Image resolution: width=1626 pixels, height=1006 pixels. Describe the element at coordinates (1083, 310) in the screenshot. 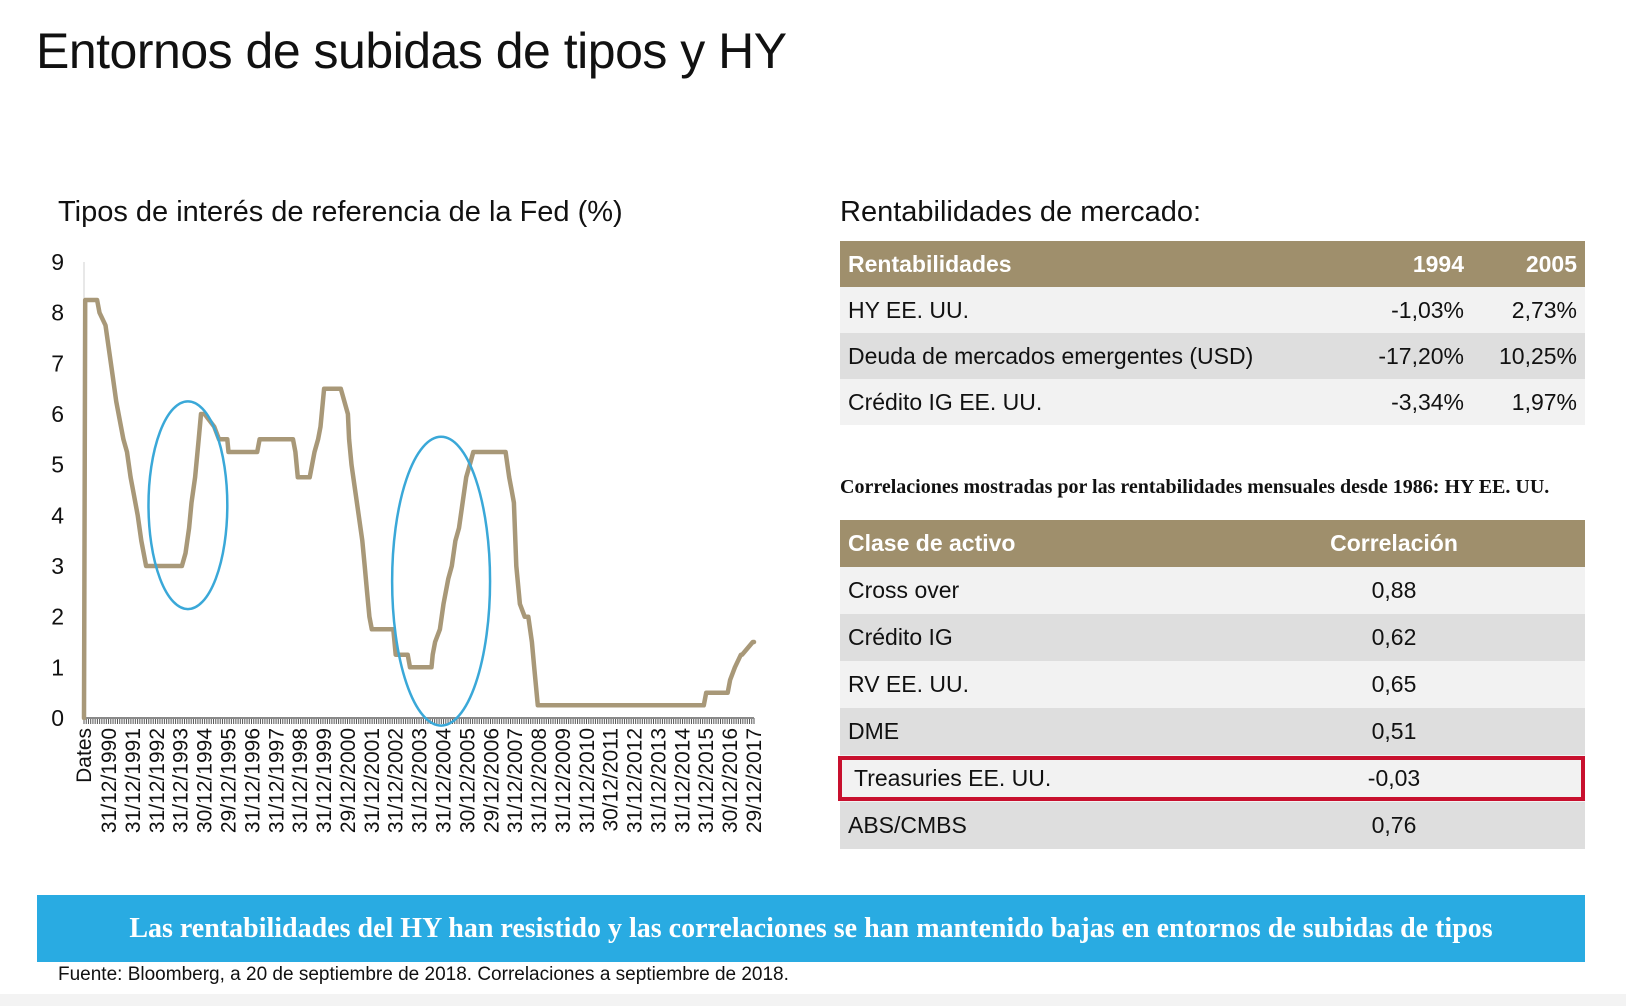

I see `returns-cell-asset: HY EE. UU.` at that location.